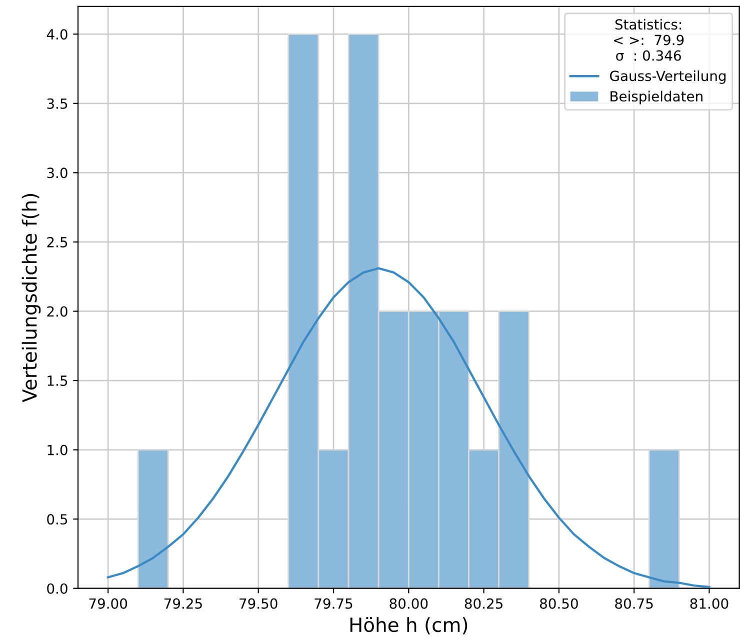 The image size is (743, 643). I want to click on x-tick-label: 80.75, so click(634, 603).